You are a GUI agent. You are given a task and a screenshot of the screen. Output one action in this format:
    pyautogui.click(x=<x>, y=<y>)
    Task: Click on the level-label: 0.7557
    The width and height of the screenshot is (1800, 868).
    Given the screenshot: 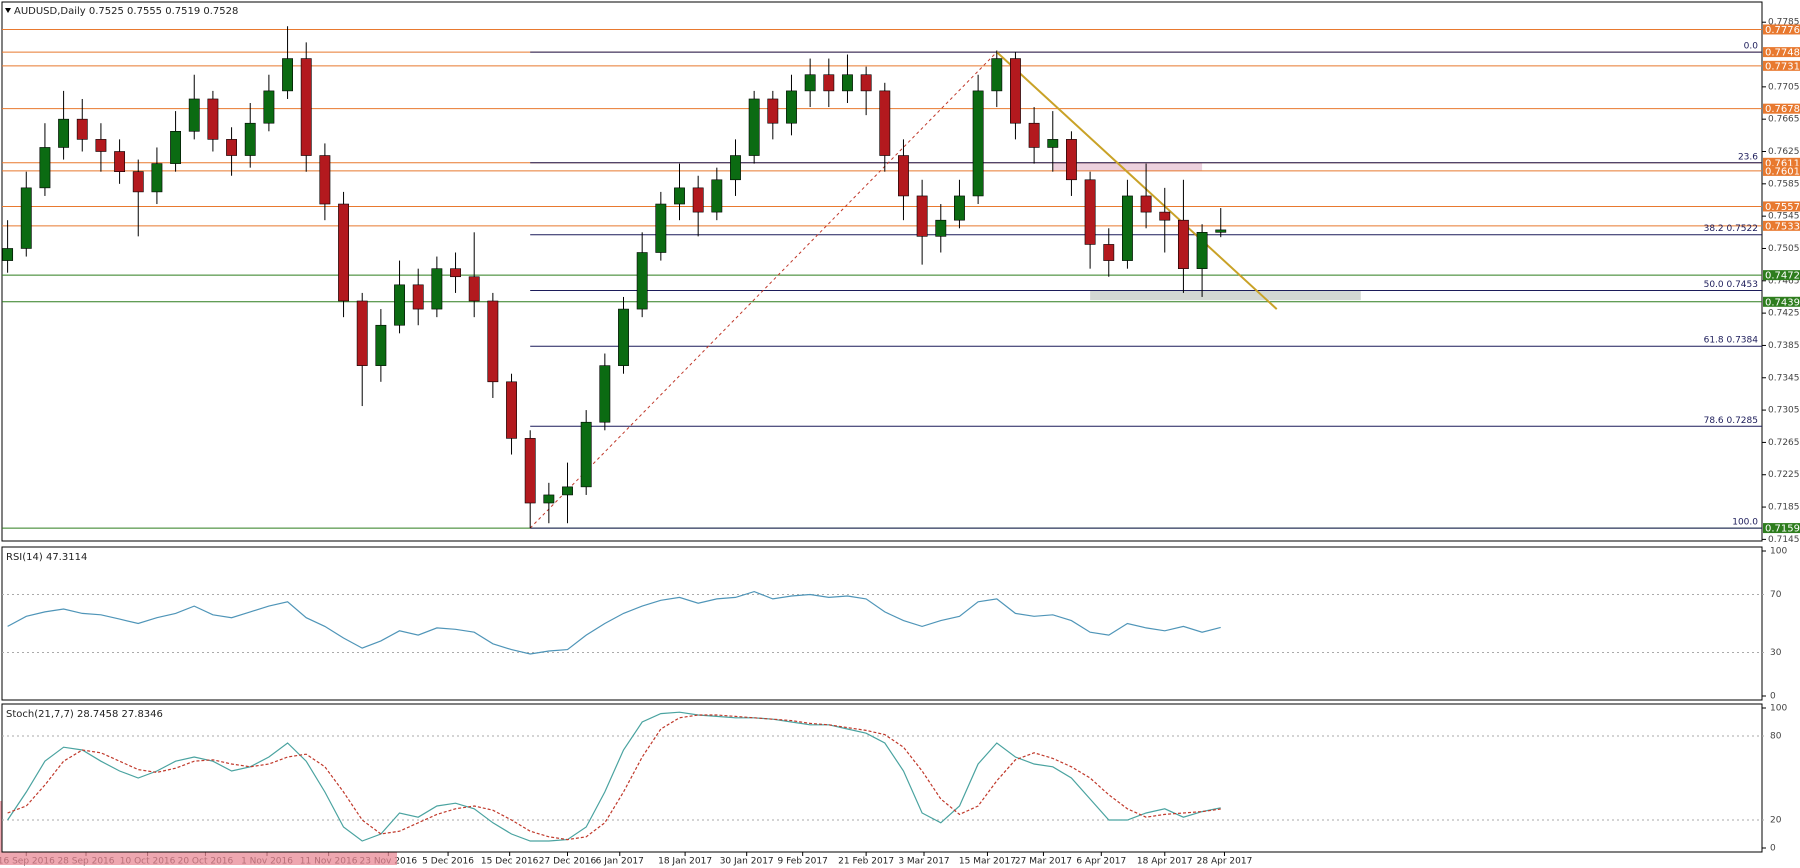 What is the action you would take?
    pyautogui.click(x=1782, y=207)
    